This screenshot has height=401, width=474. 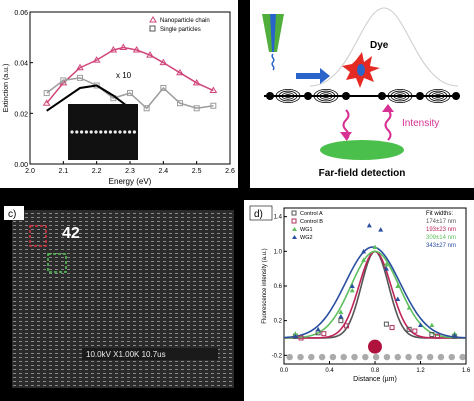 I want to click on panel-d-label-box, so click(x=261, y=213).